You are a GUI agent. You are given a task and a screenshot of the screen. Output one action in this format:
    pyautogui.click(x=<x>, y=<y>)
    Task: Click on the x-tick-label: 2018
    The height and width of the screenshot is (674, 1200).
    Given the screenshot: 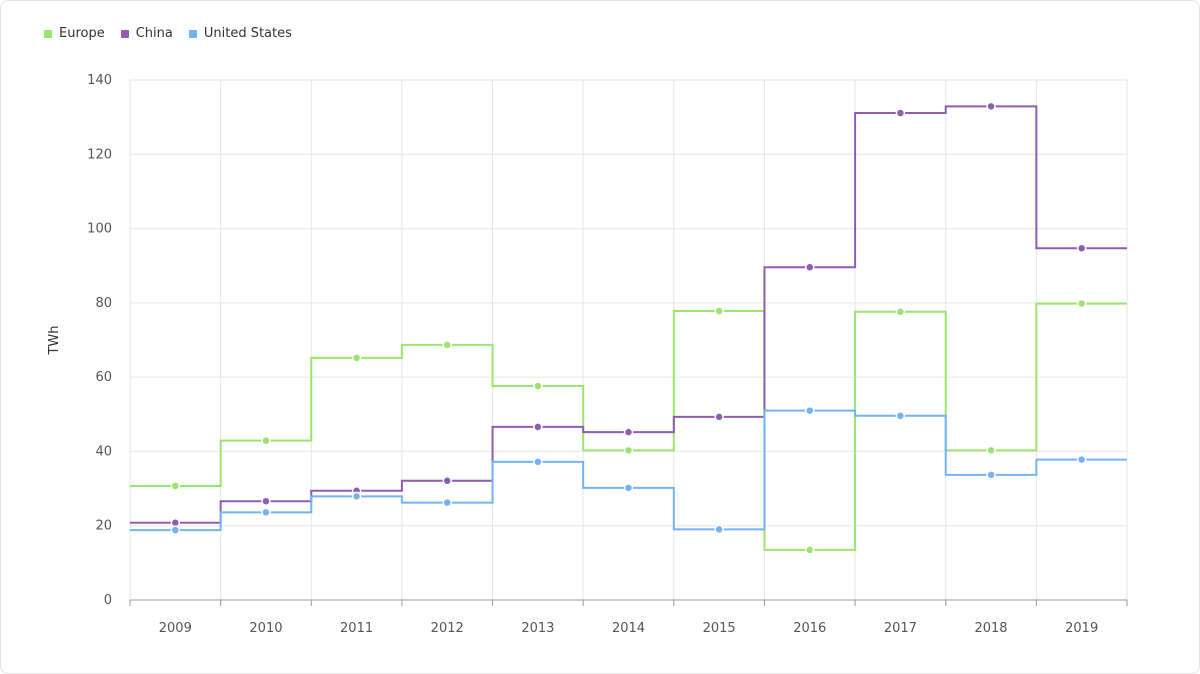 What is the action you would take?
    pyautogui.click(x=990, y=628)
    